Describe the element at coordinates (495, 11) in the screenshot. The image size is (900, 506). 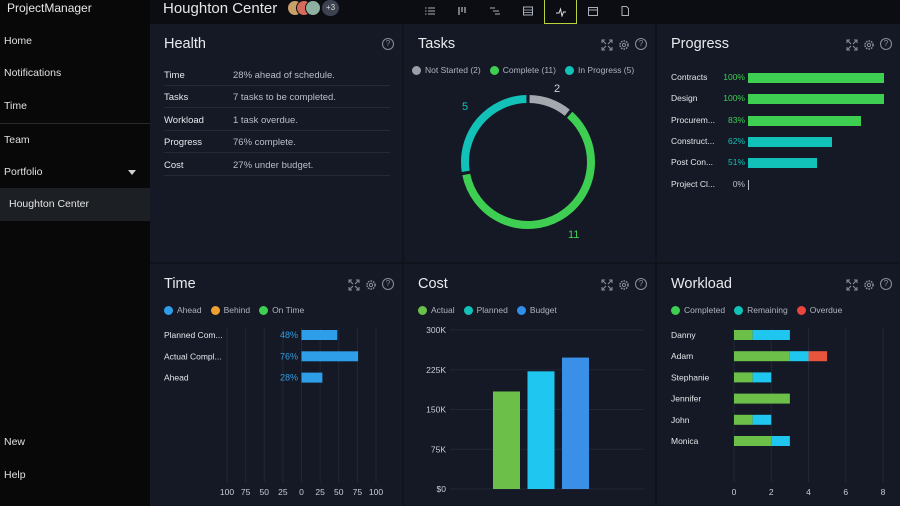
I see `gantt-view-icon` at that location.